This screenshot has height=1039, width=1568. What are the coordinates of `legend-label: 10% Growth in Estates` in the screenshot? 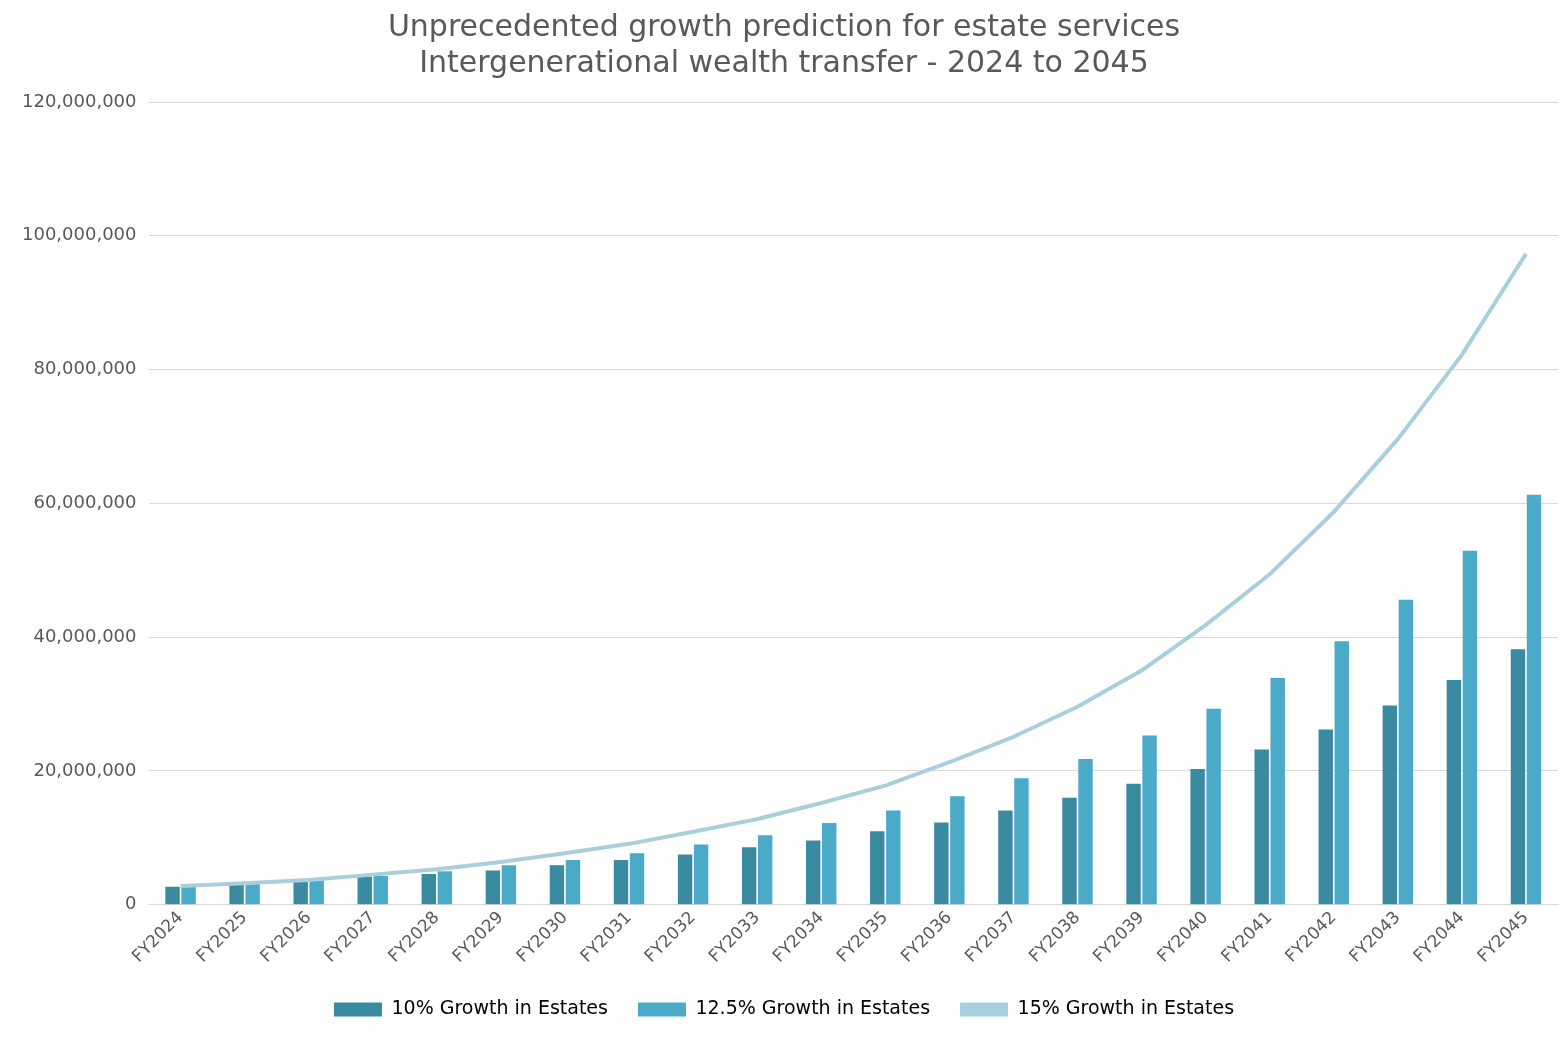 It's located at (499, 1007).